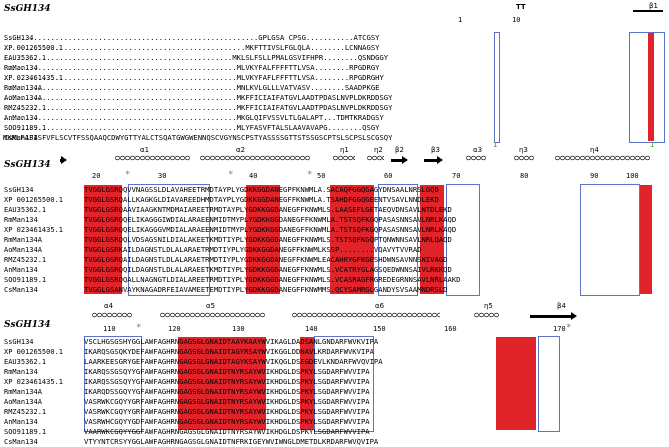 Image resolution: width=669 pixels, height=447 pixels. Describe the element at coordinates (174, 329) in the screenshot. I see `ruler-tick: 120` at that location.